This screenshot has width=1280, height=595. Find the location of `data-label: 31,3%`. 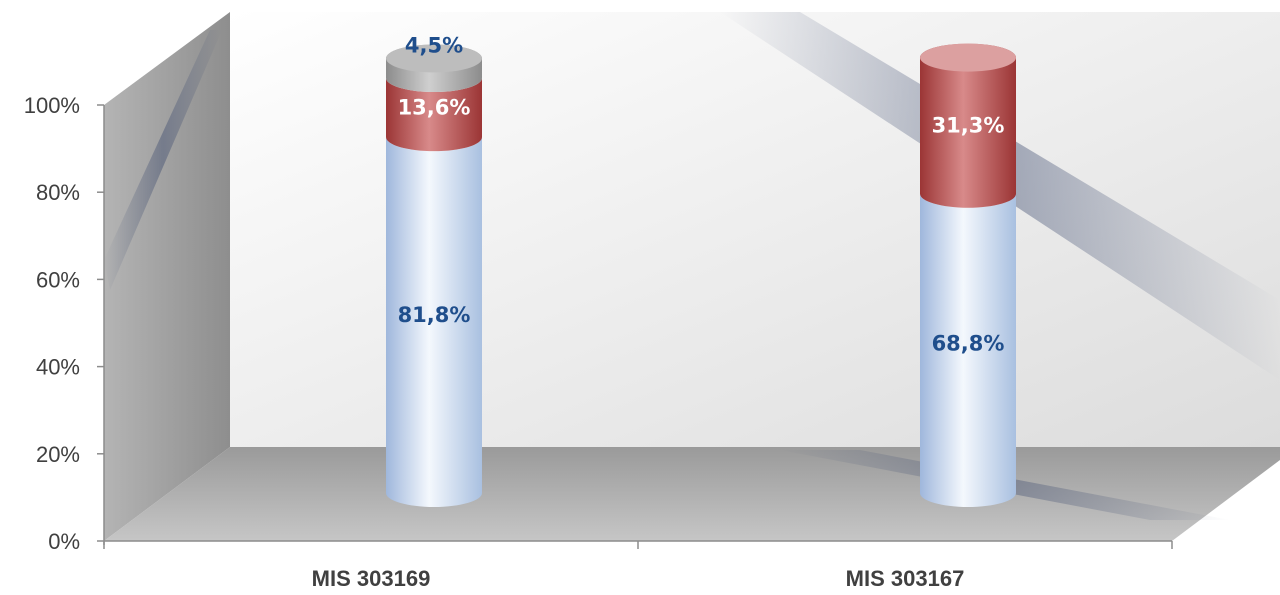

data-label: 31,3% is located at coordinates (968, 126).